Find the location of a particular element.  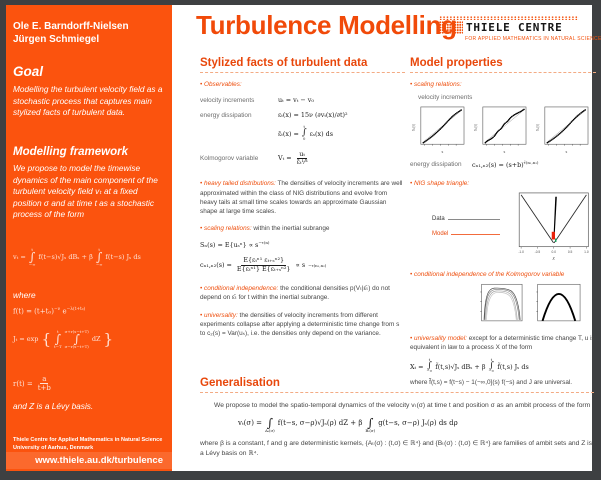

logo-dot-strip is located at coordinates (509, 18).